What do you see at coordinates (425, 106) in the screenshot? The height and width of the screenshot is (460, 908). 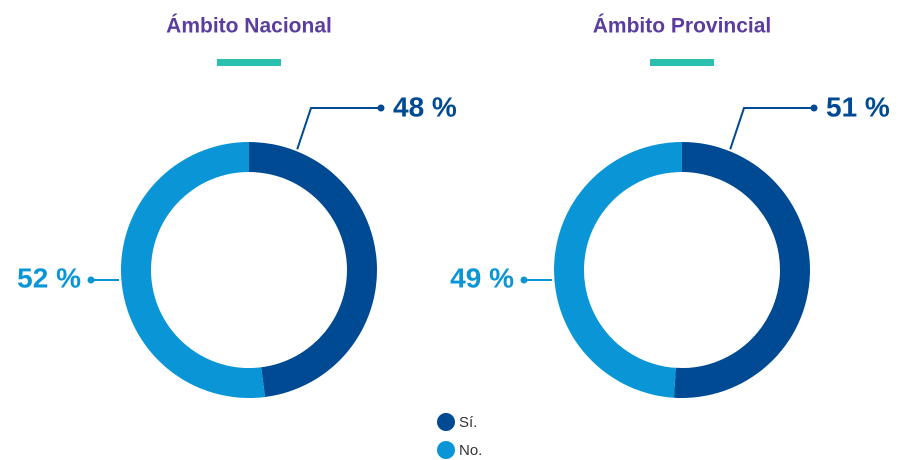 I see `value-label: 48 %` at bounding box center [425, 106].